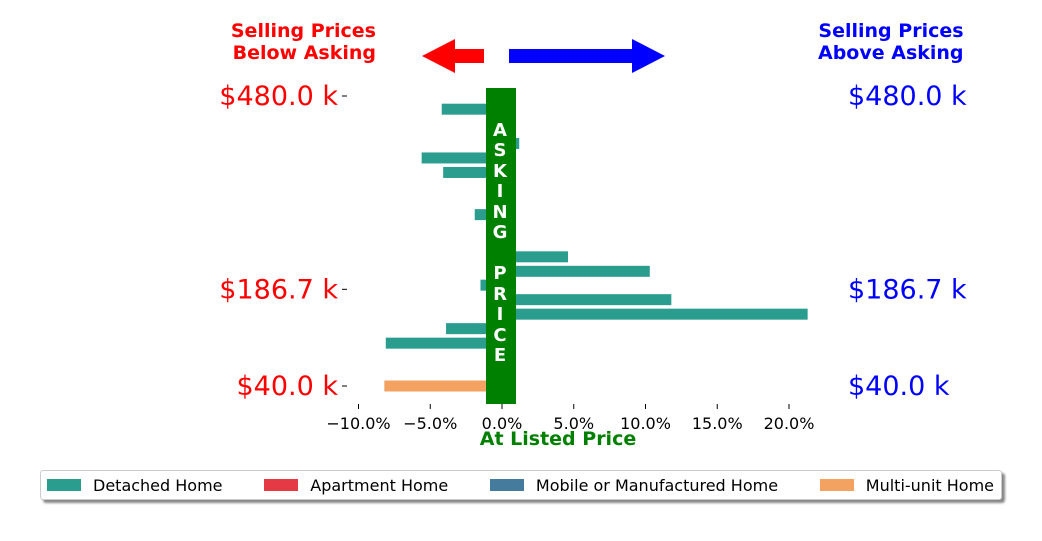  What do you see at coordinates (278, 289) in the screenshot?
I see `y-tick-label-left-1: $186.7 k` at bounding box center [278, 289].